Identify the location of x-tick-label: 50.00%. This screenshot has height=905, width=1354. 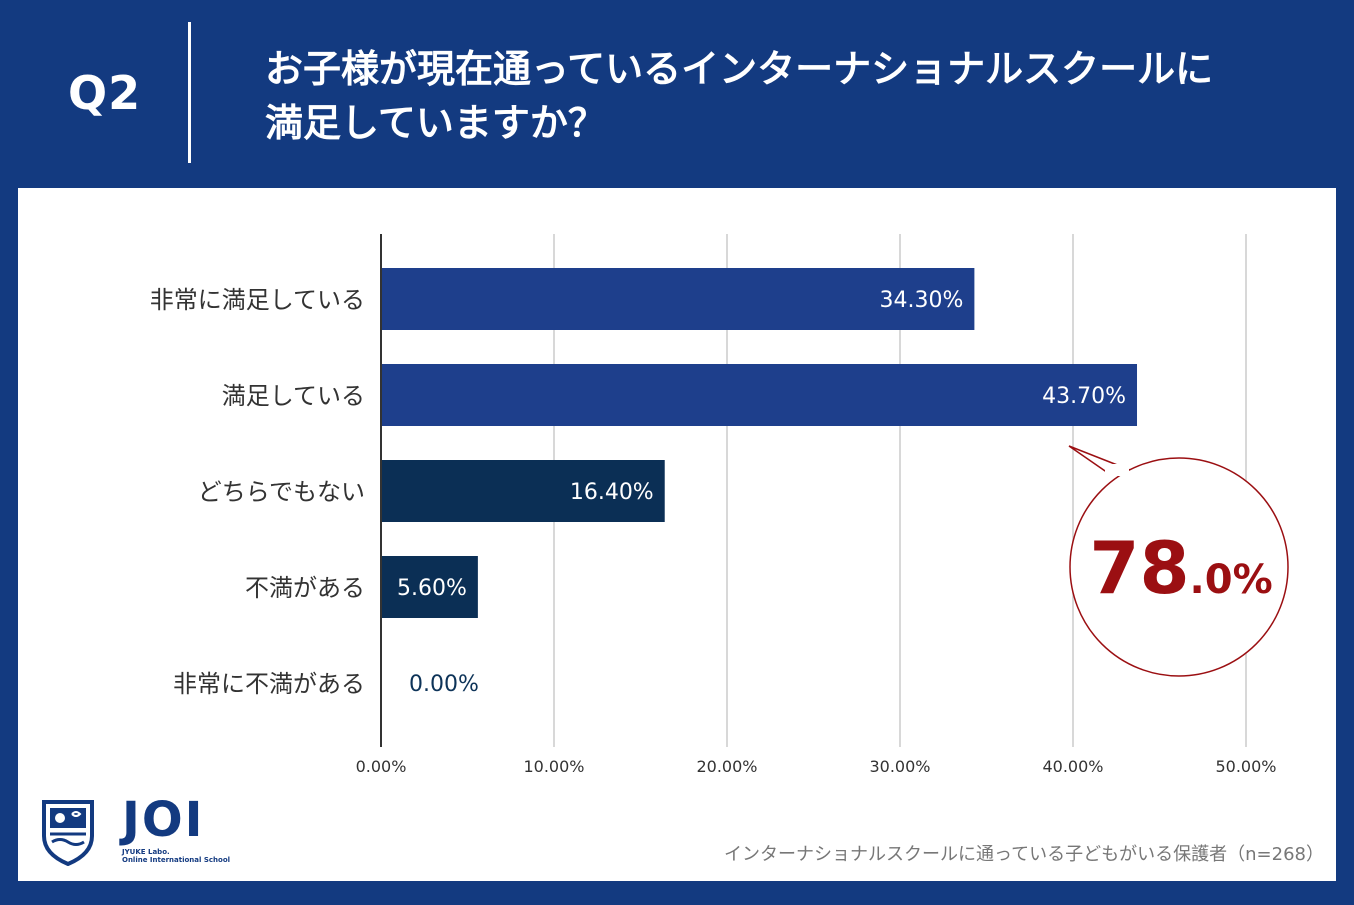
(1245, 766).